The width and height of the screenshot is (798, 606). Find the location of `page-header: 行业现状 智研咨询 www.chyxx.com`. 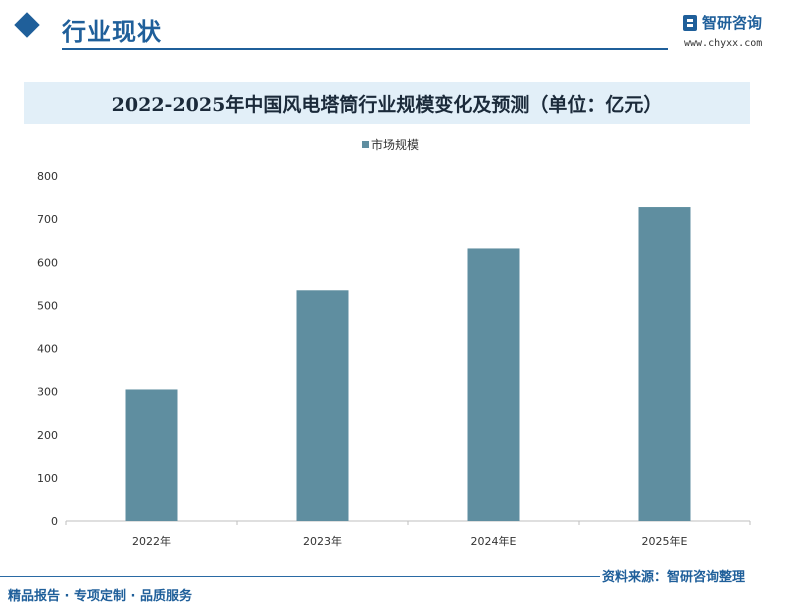

page-header: 行业现状 智研咨询 www.chyxx.com is located at coordinates (399, 28).